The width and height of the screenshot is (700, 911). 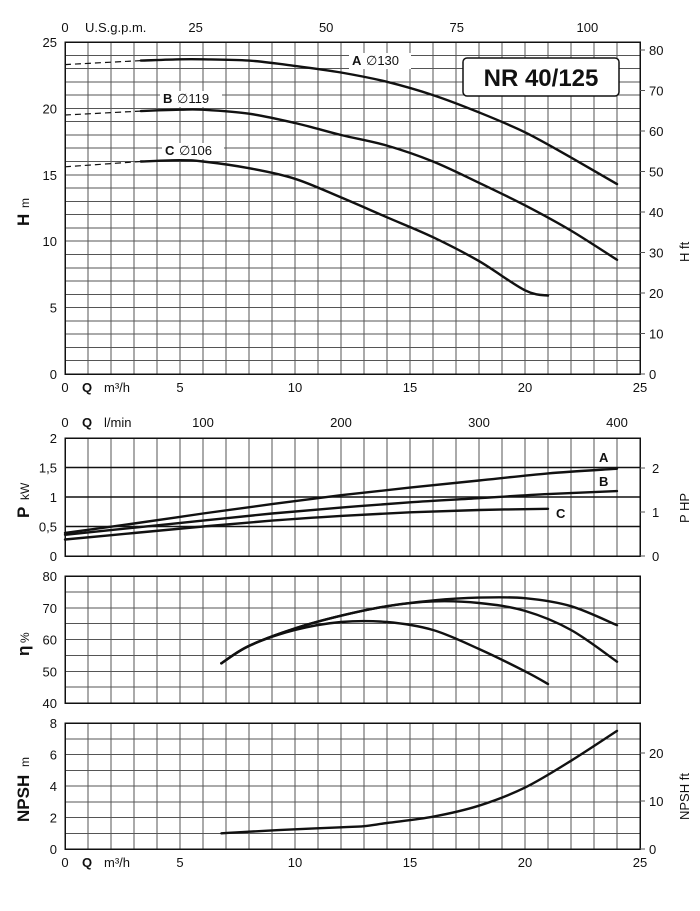 I want to click on efficiency-y-tick-label: 80, so click(x=50, y=576).